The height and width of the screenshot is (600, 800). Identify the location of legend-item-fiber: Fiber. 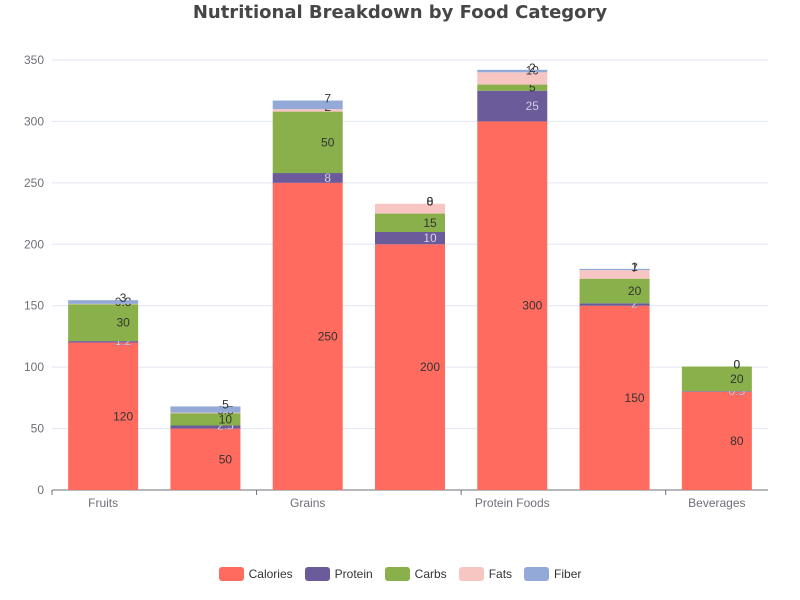
(552, 574).